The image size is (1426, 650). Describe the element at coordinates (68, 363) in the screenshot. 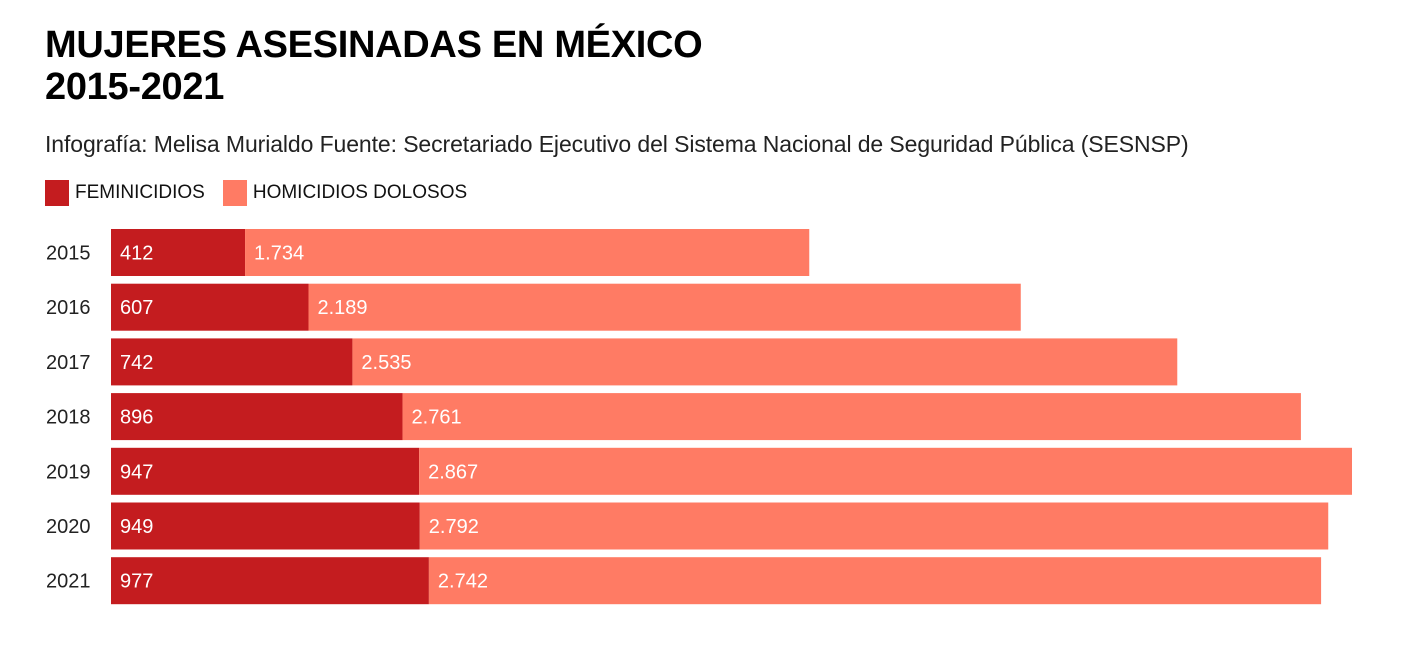

I see `y-tick-label: 2017` at that location.